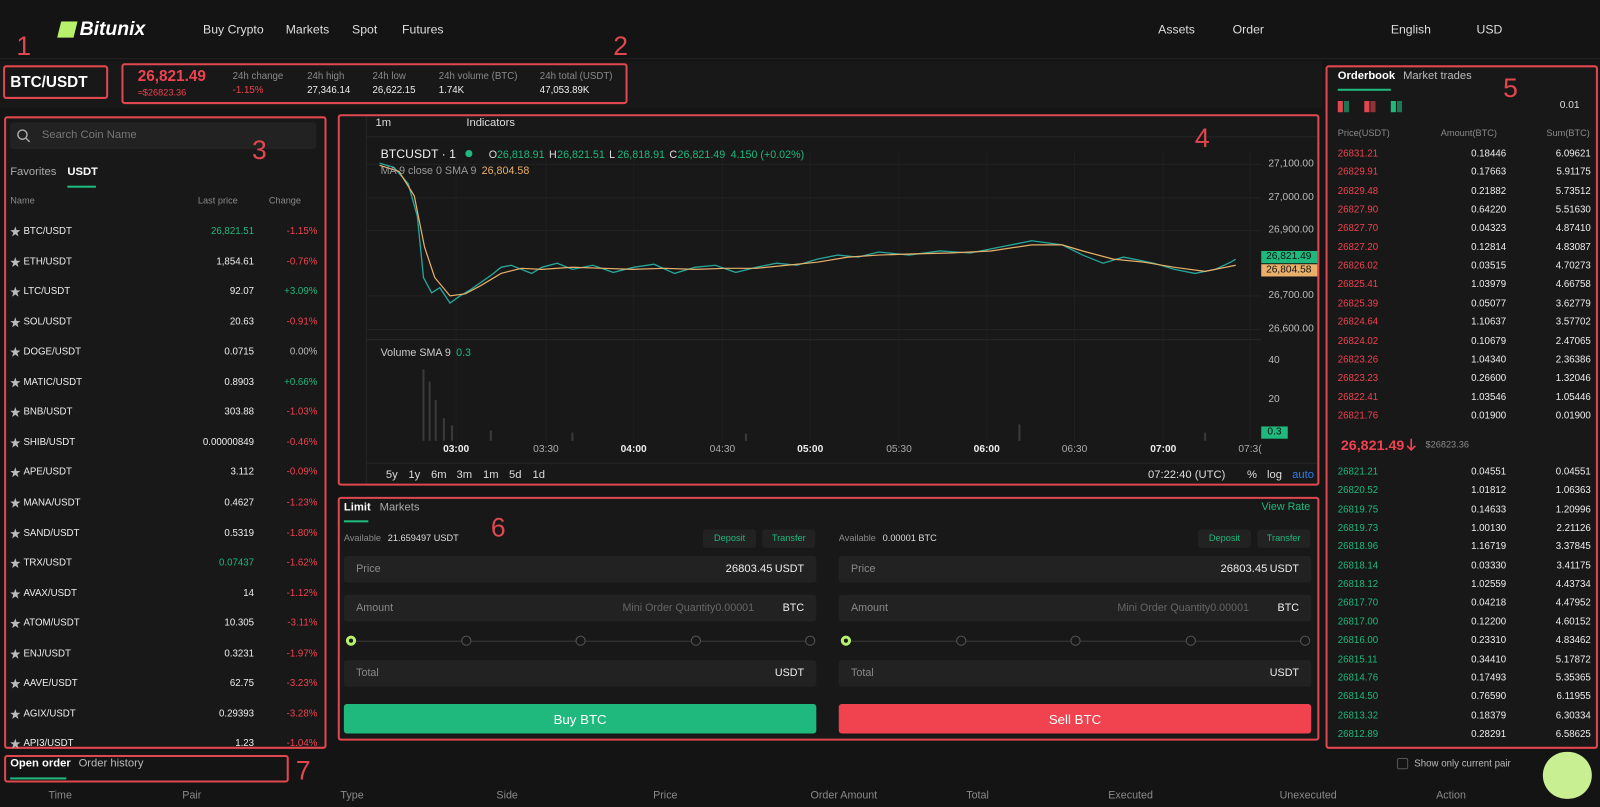  I want to click on coin-name: SOL/USDT, so click(47, 322).